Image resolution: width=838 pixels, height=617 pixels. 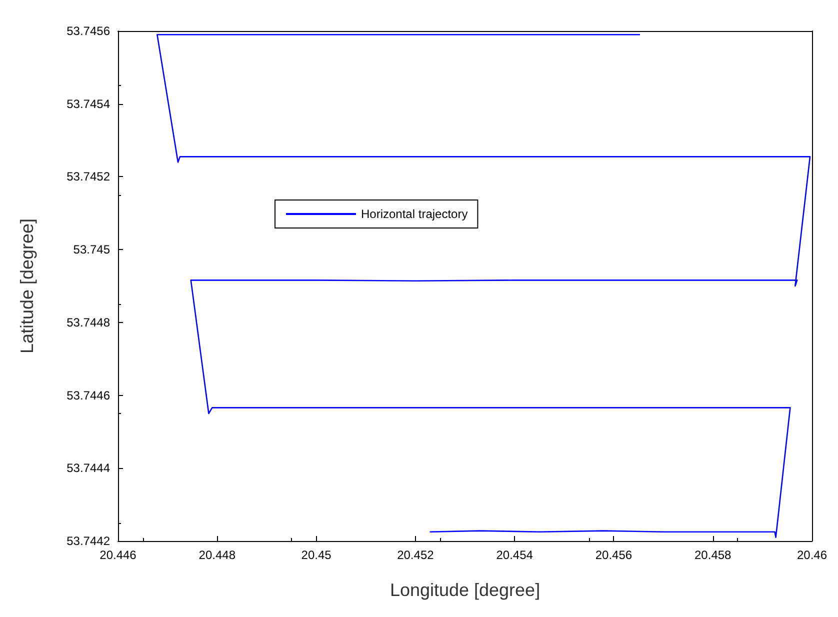 What do you see at coordinates (414, 214) in the screenshot?
I see `text: Horizontal trajectory` at bounding box center [414, 214].